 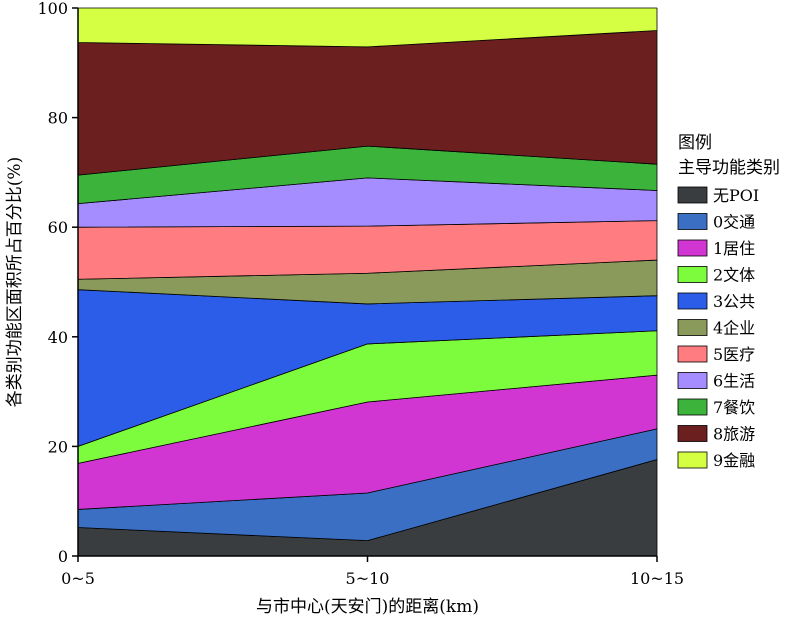 What do you see at coordinates (734, 460) in the screenshot?
I see `legend-label: 9金融` at bounding box center [734, 460].